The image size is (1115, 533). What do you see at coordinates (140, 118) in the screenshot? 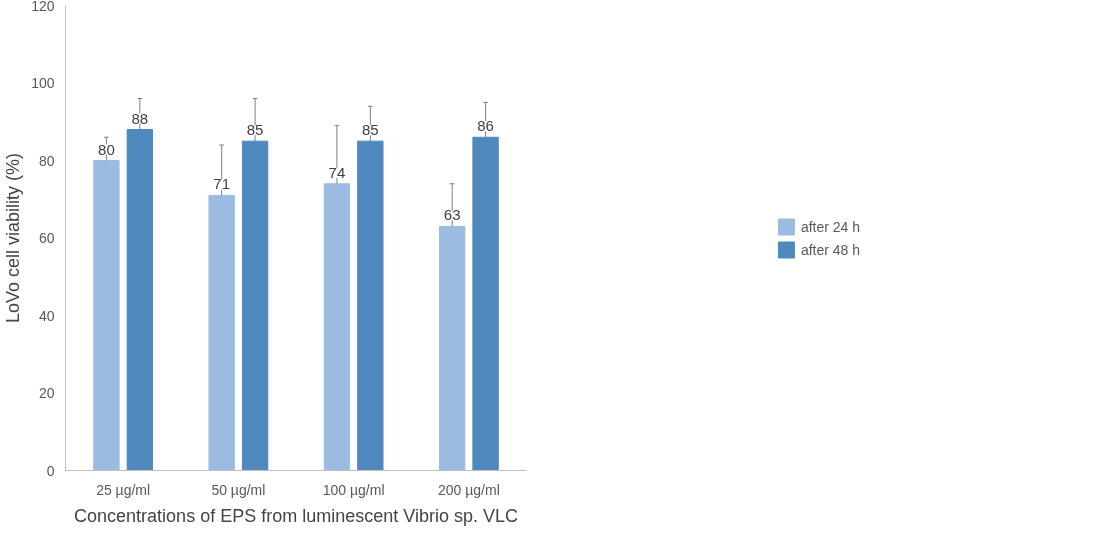
I see `data-label: 88` at bounding box center [140, 118].